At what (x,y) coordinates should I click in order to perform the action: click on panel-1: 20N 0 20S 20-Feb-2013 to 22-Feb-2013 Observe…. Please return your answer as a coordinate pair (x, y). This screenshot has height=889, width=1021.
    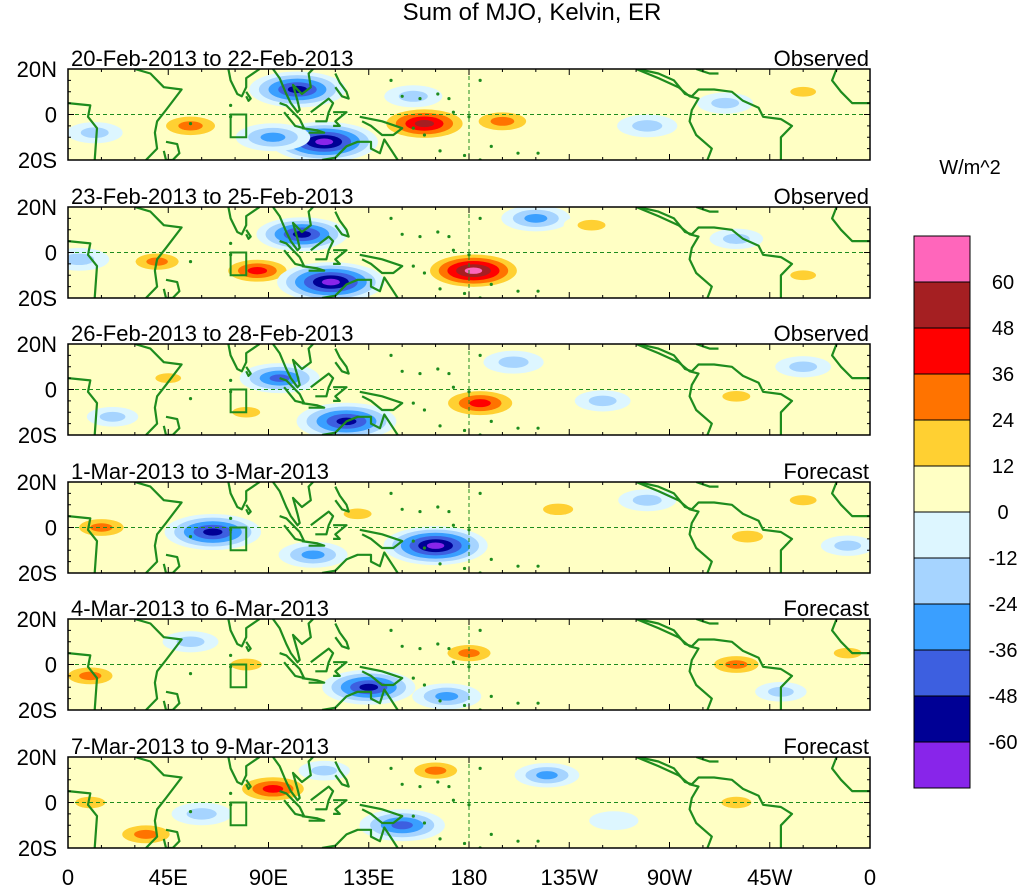
    Looking at the image, I should click on (444, 109).